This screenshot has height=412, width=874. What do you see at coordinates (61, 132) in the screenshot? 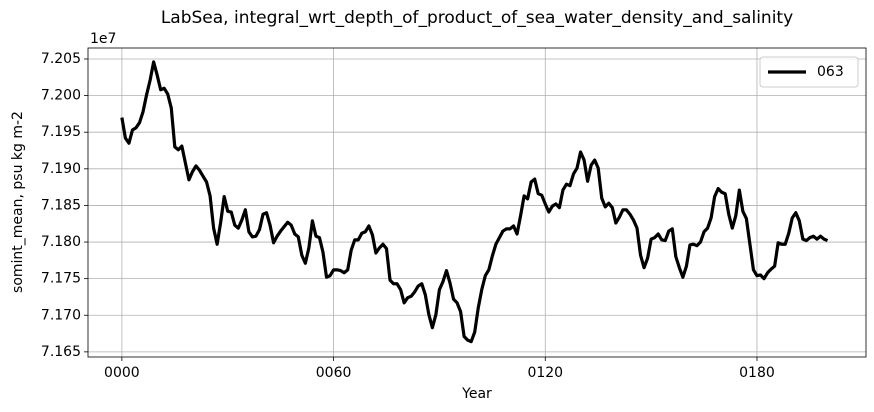
I see `y-tick-label: 7.195` at bounding box center [61, 132].